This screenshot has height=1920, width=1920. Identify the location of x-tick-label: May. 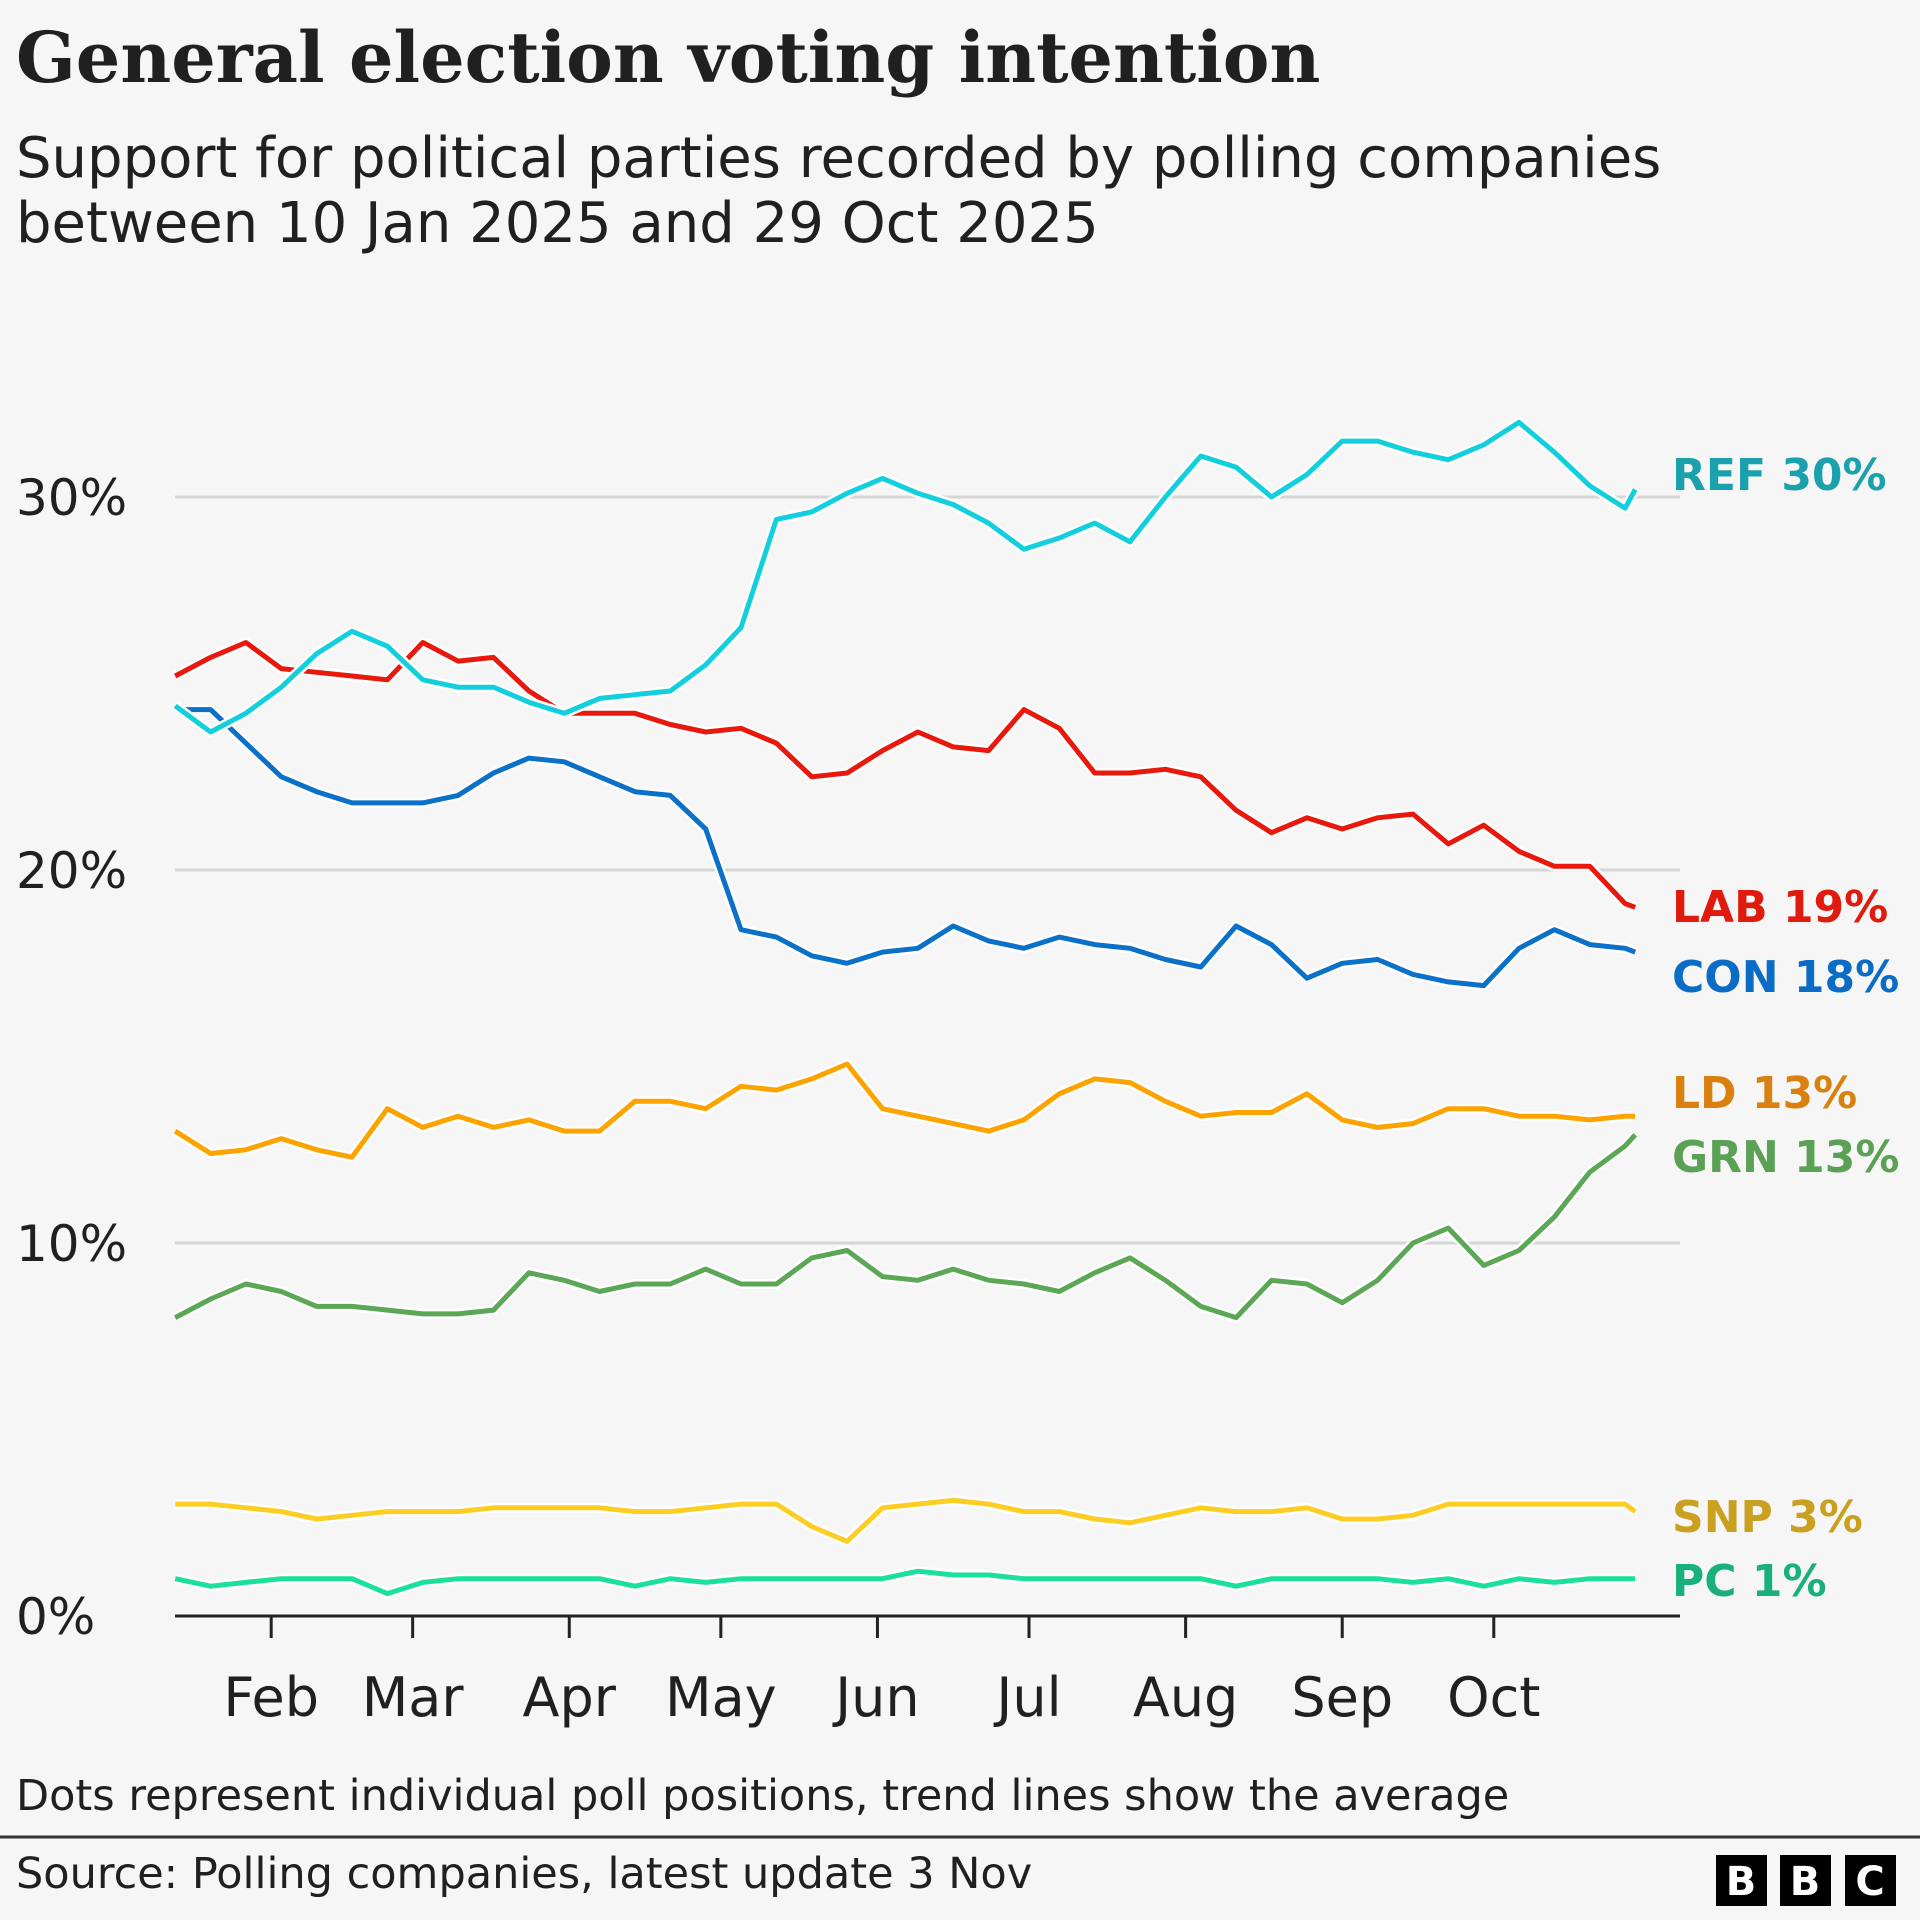
(721, 1697).